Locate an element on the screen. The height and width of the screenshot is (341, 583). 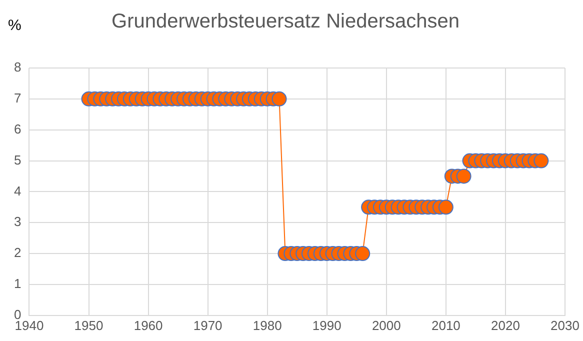
x-tick-label: 1960 is located at coordinates (148, 325).